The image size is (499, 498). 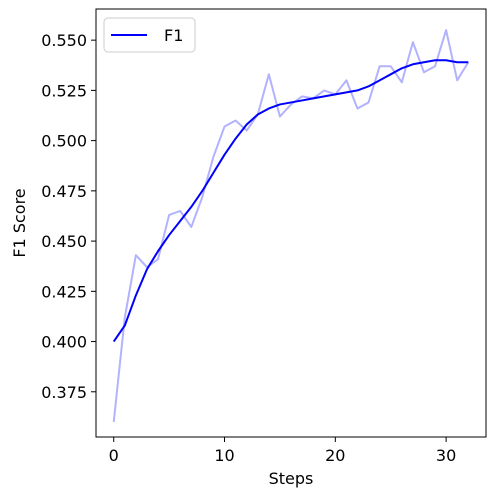 I want to click on x-axis-label: Steps, so click(x=291, y=478).